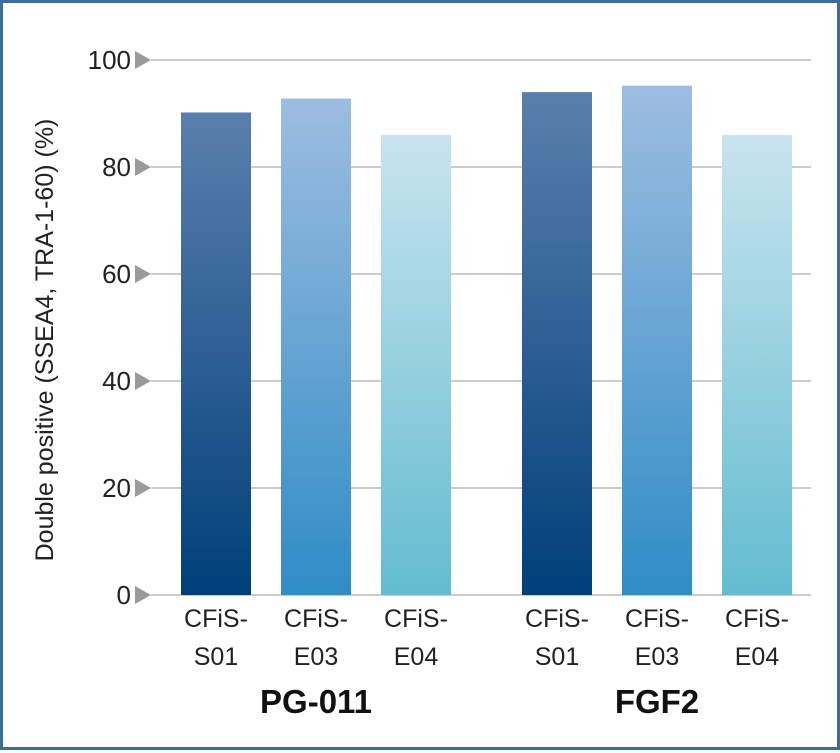 The height and width of the screenshot is (753, 840). What do you see at coordinates (657, 701) in the screenshot?
I see `group-label: FGF2` at bounding box center [657, 701].